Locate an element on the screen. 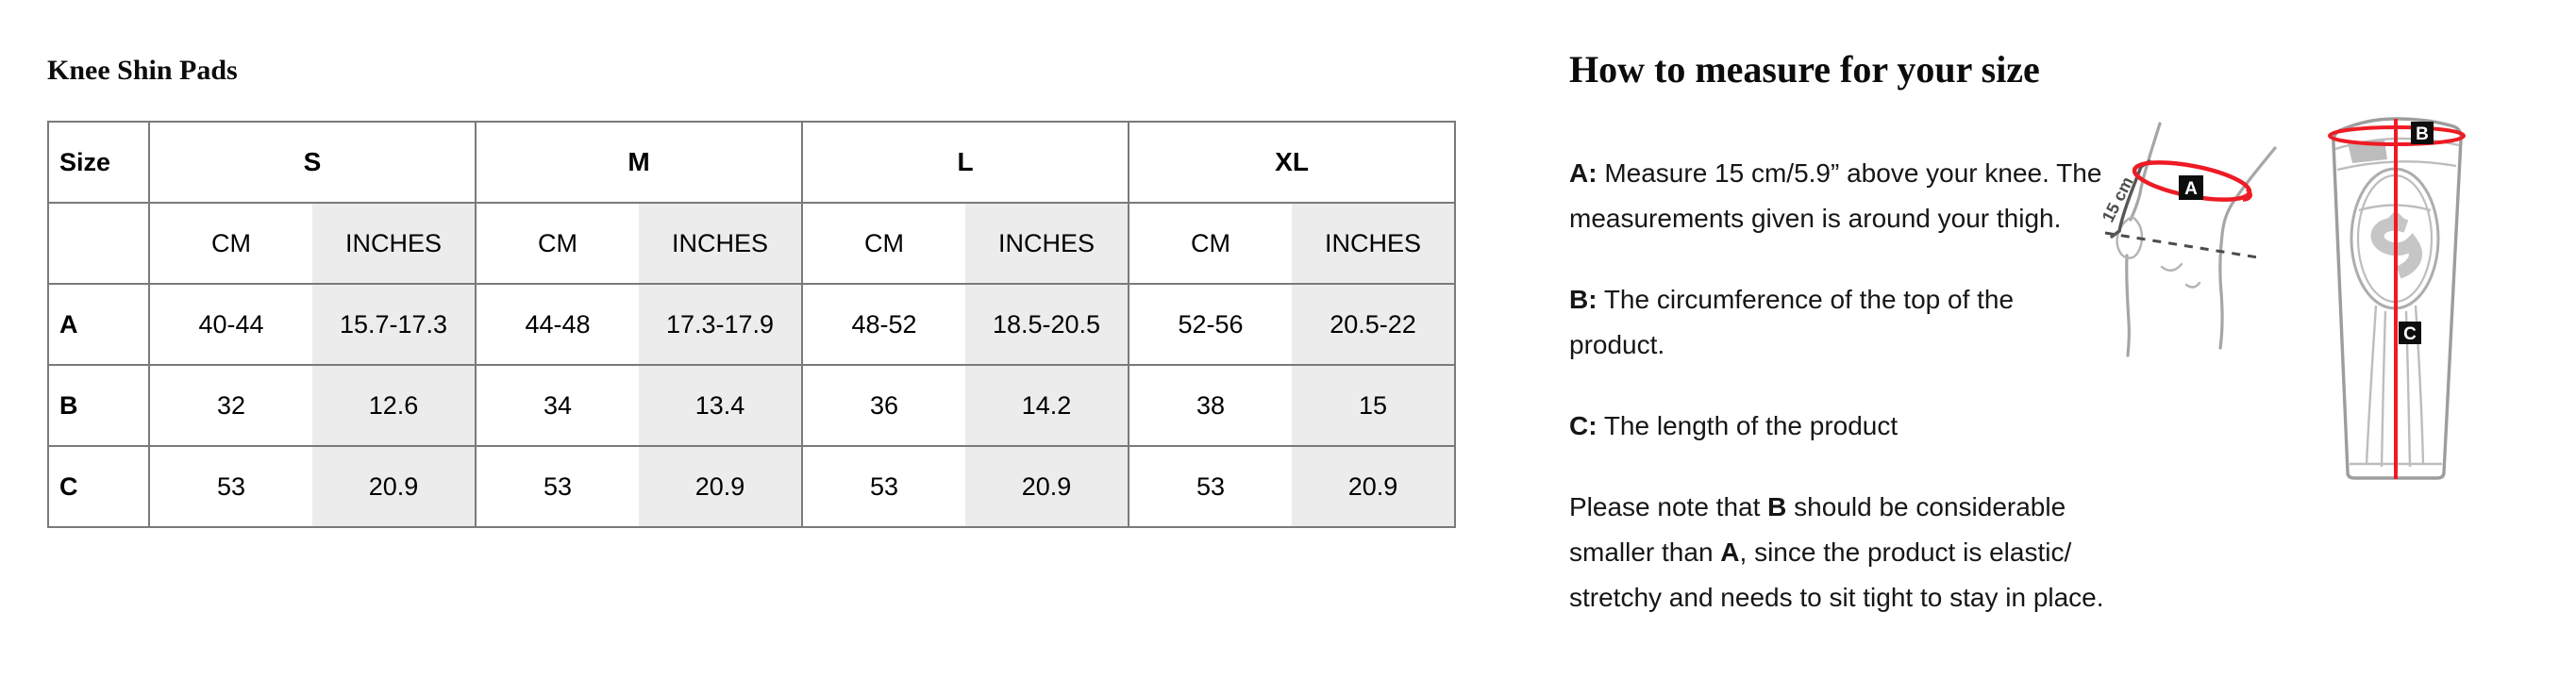 The height and width of the screenshot is (694, 2576). size-header-row: Size S M L XL is located at coordinates (752, 162).